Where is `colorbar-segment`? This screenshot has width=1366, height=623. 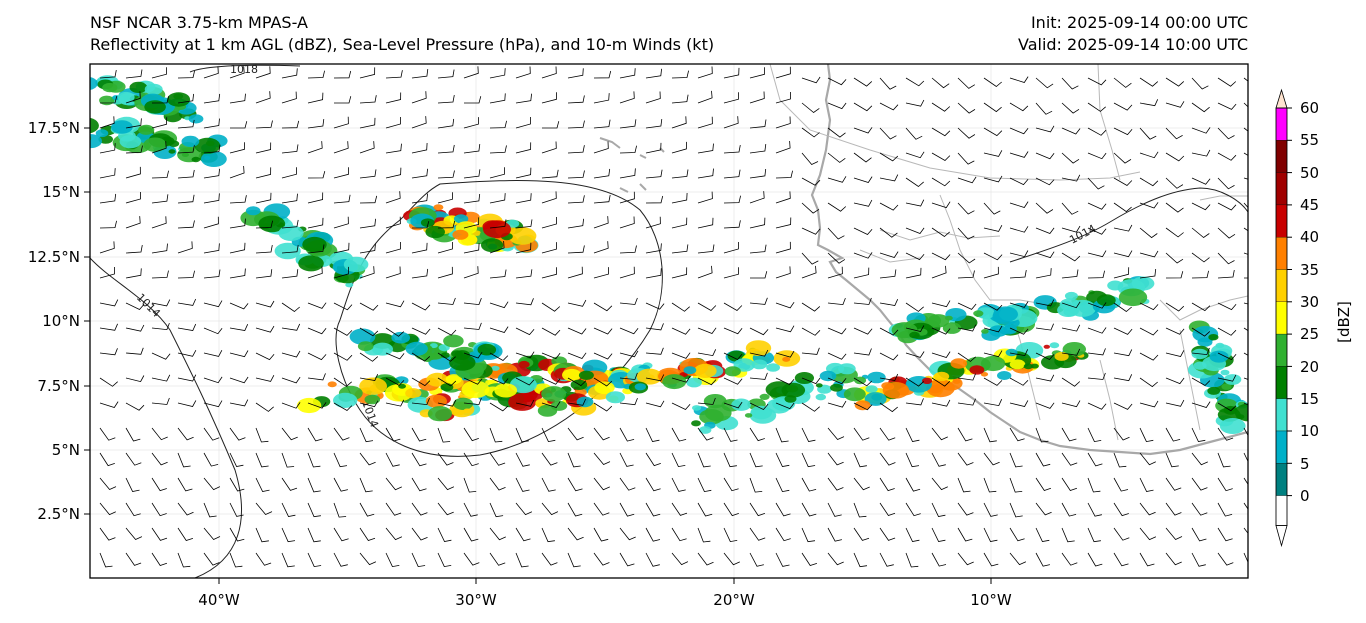
colorbar-segment is located at coordinates (1281, 221).